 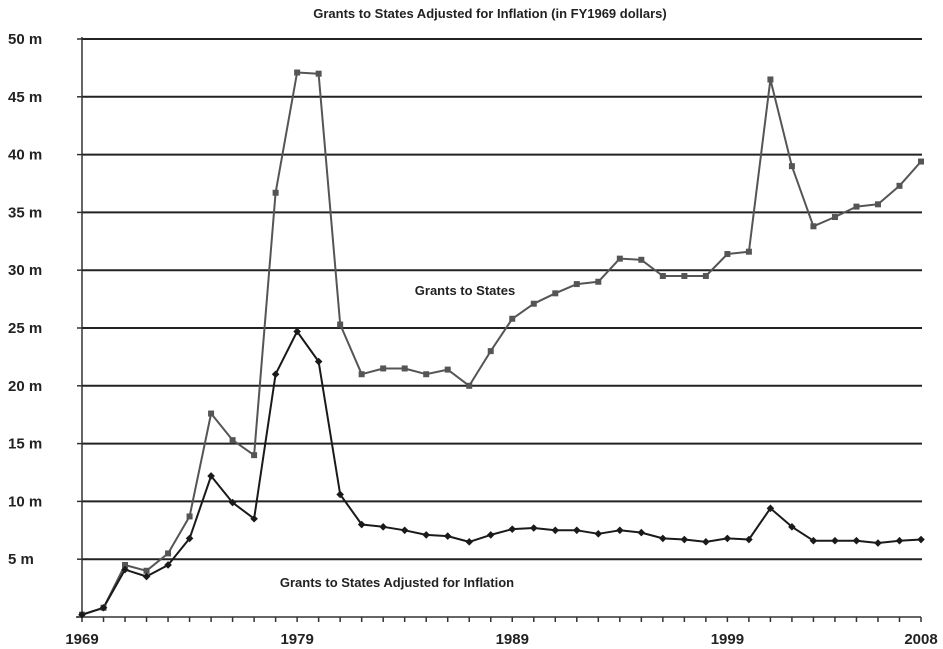 What do you see at coordinates (727, 639) in the screenshot?
I see `x-tick-label: 1999` at bounding box center [727, 639].